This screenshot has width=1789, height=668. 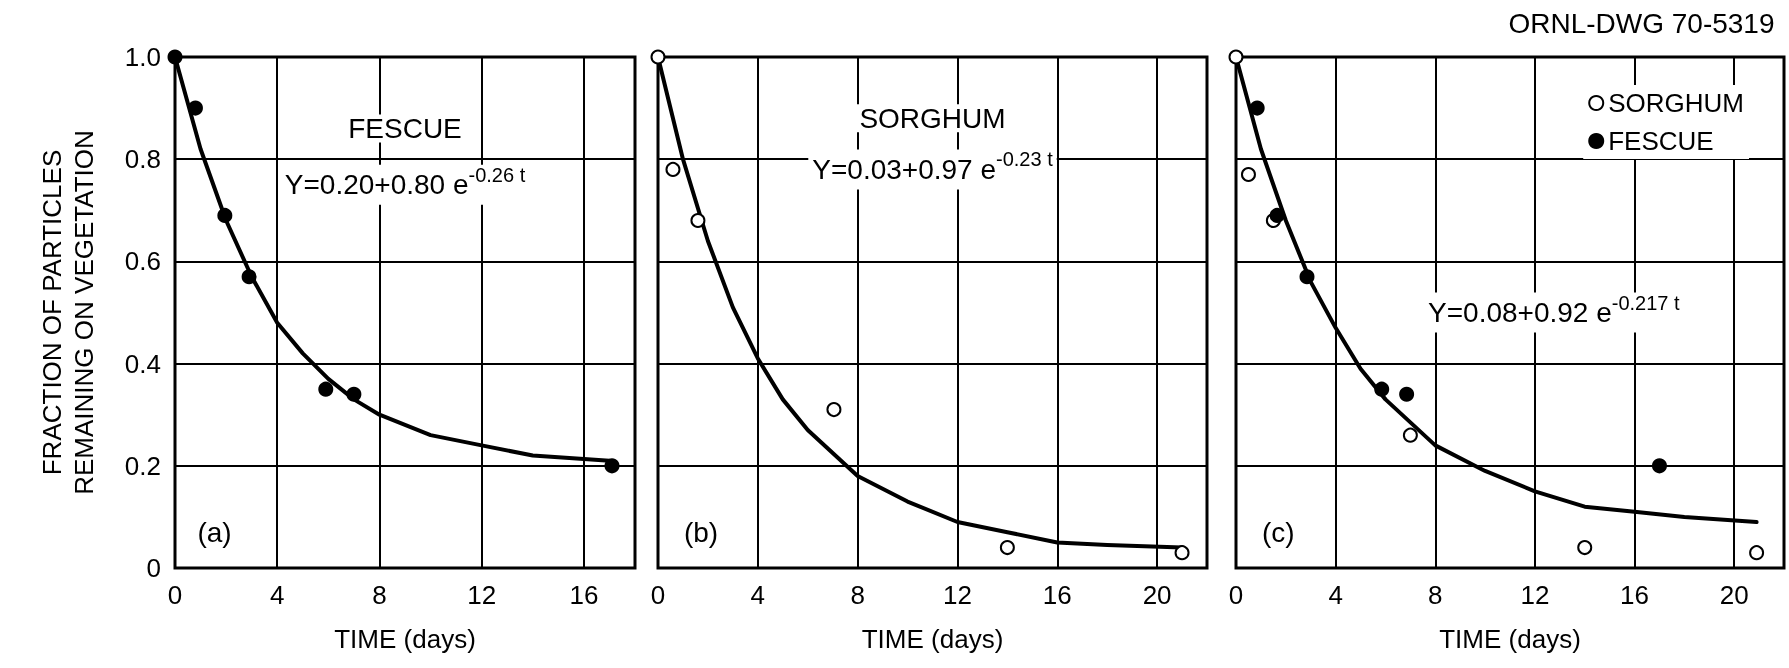 I want to click on annotation: (b), so click(x=701, y=532).